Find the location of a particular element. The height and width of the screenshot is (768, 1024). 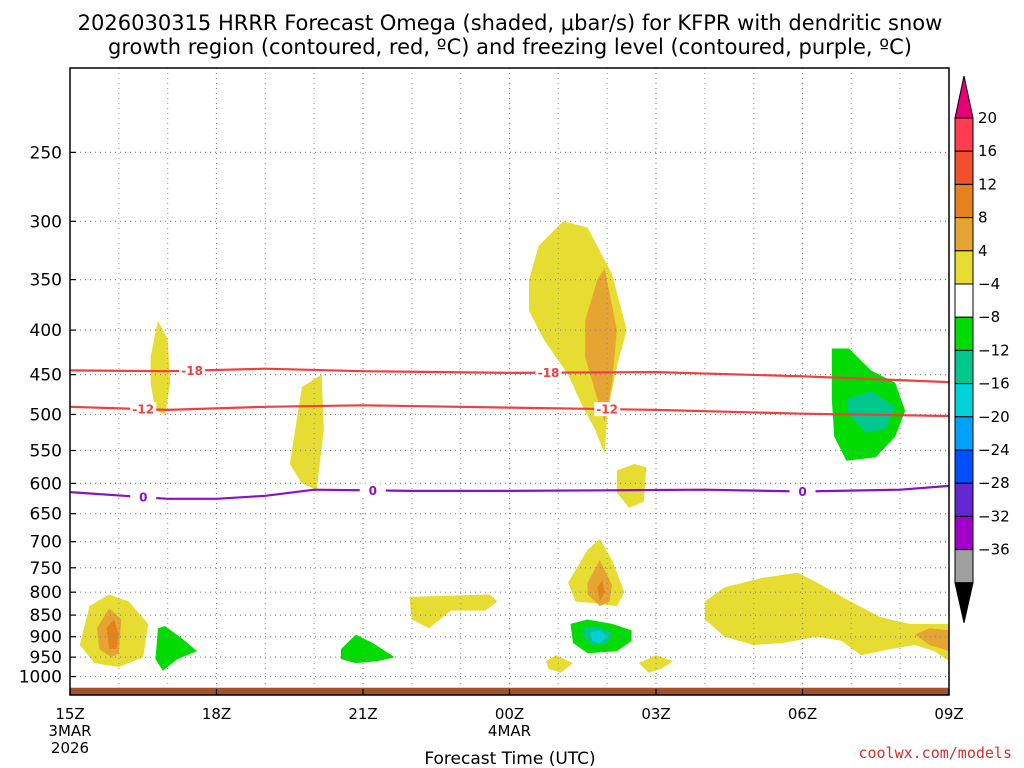

contour-label-2-2: 0 is located at coordinates (802, 492).